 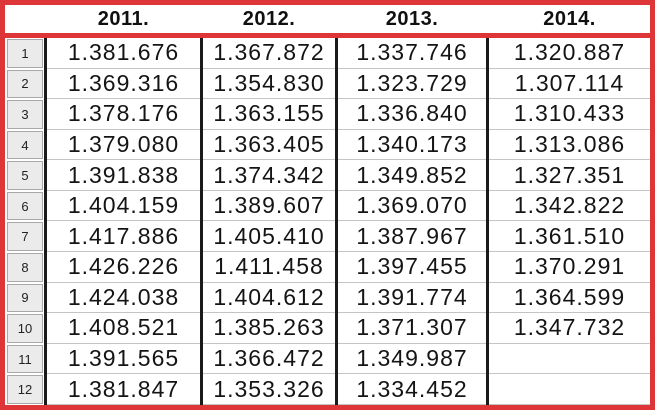 What do you see at coordinates (123, 237) in the screenshot?
I see `table-cell: 1.417.886` at bounding box center [123, 237].